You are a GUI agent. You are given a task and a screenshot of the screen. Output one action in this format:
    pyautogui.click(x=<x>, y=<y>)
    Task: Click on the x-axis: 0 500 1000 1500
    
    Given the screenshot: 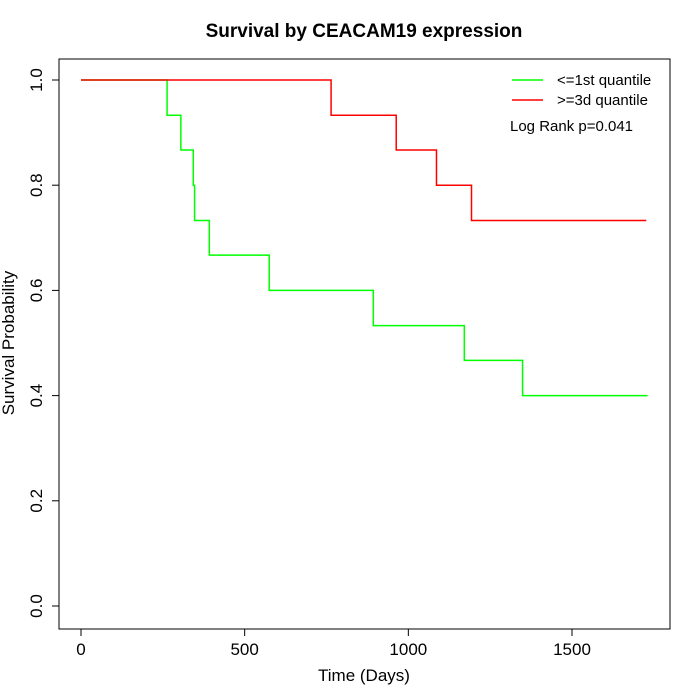 What is the action you would take?
    pyautogui.click(x=333, y=643)
    